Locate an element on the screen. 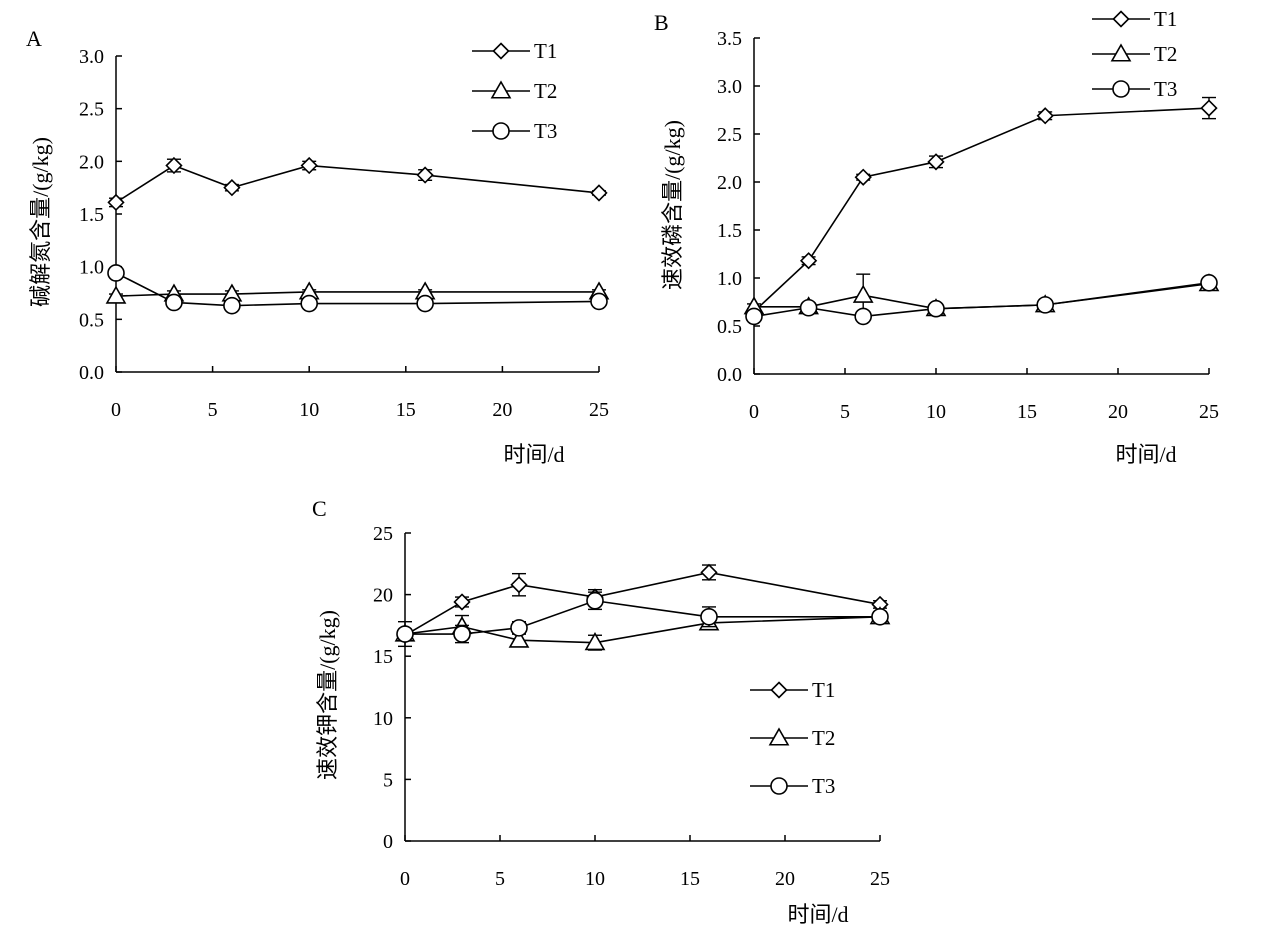  y-tick-label: 1.0 is located at coordinates (91, 268).